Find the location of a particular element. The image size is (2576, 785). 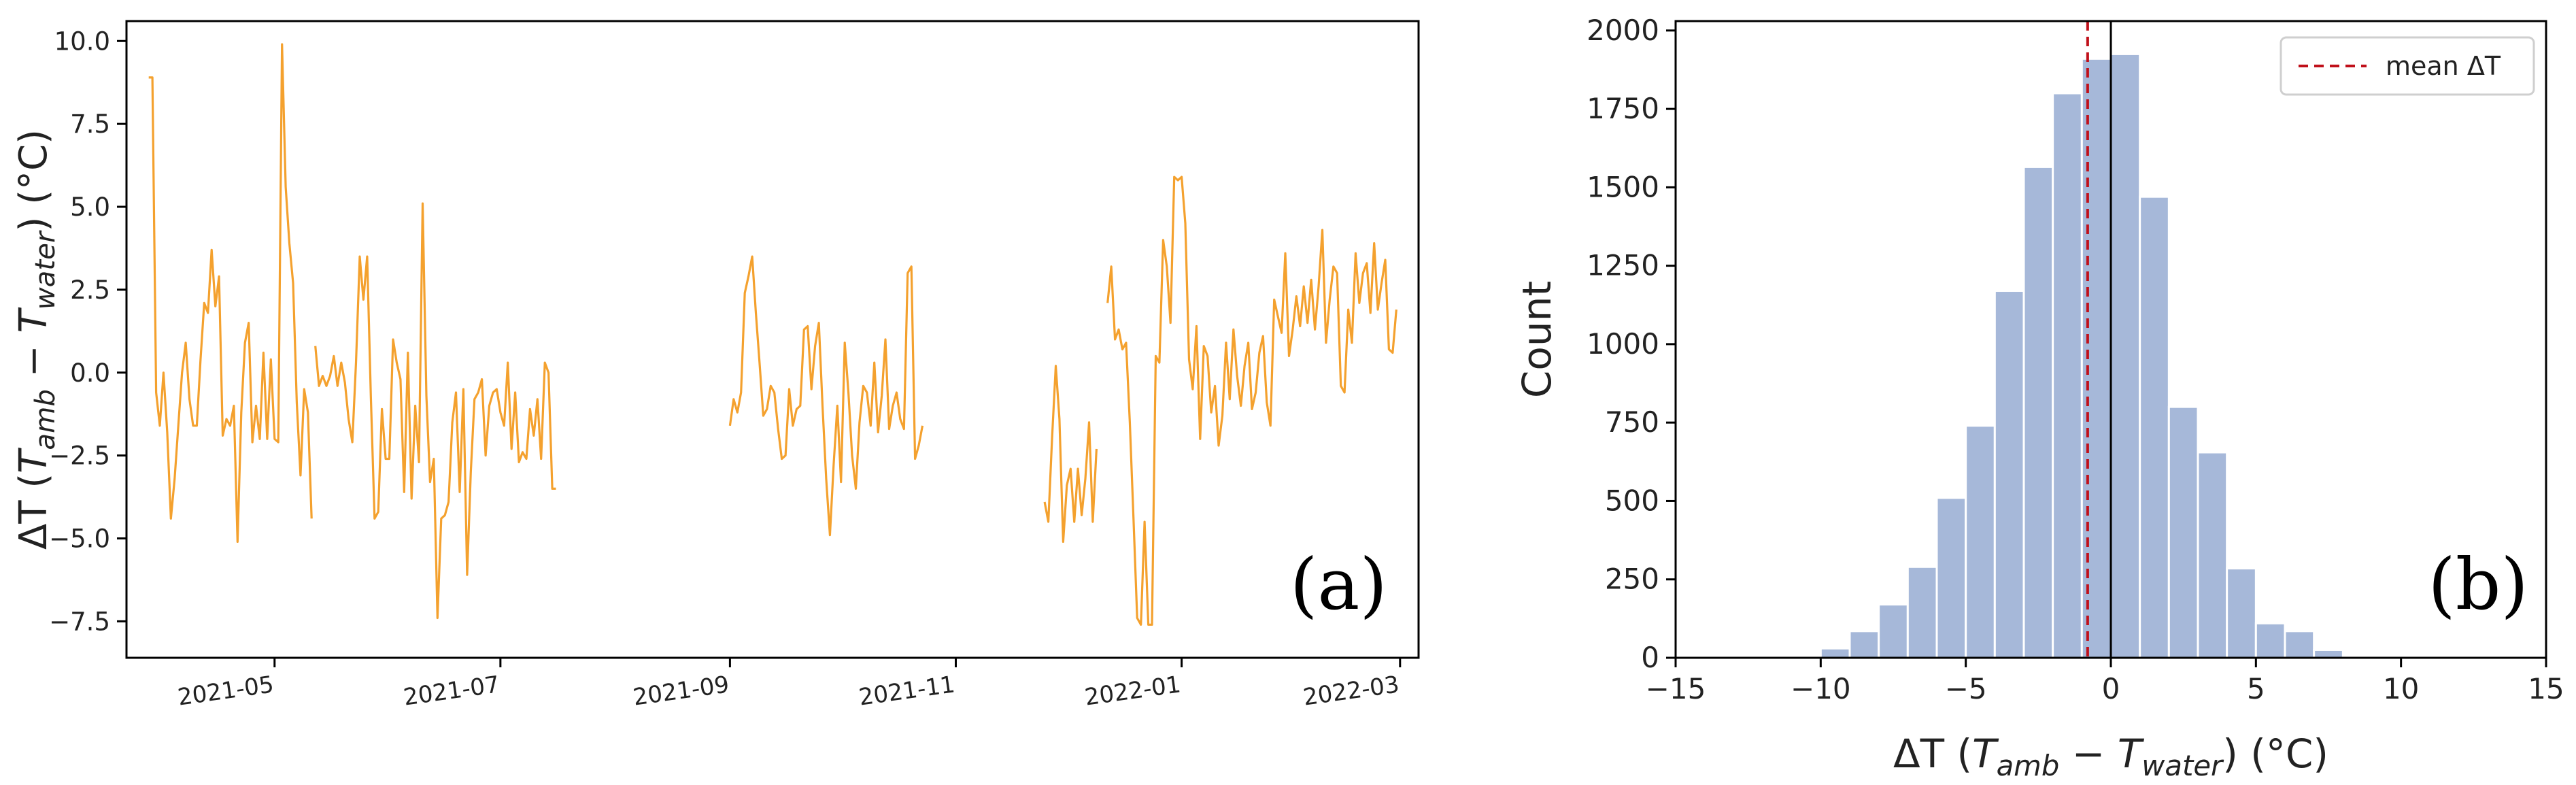

y-tick-label: 1000 is located at coordinates (1623, 344).